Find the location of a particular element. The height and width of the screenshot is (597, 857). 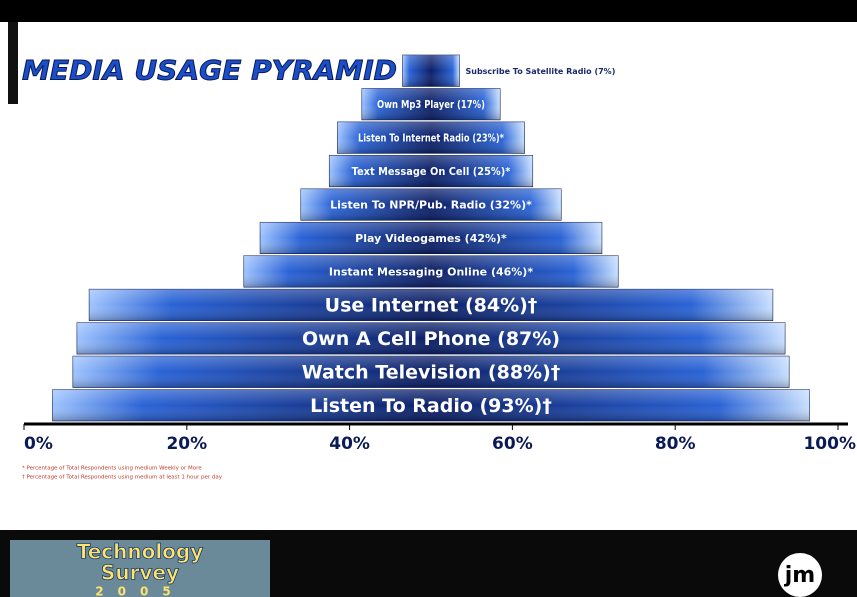

x-tick-label: 20% is located at coordinates (186, 444).